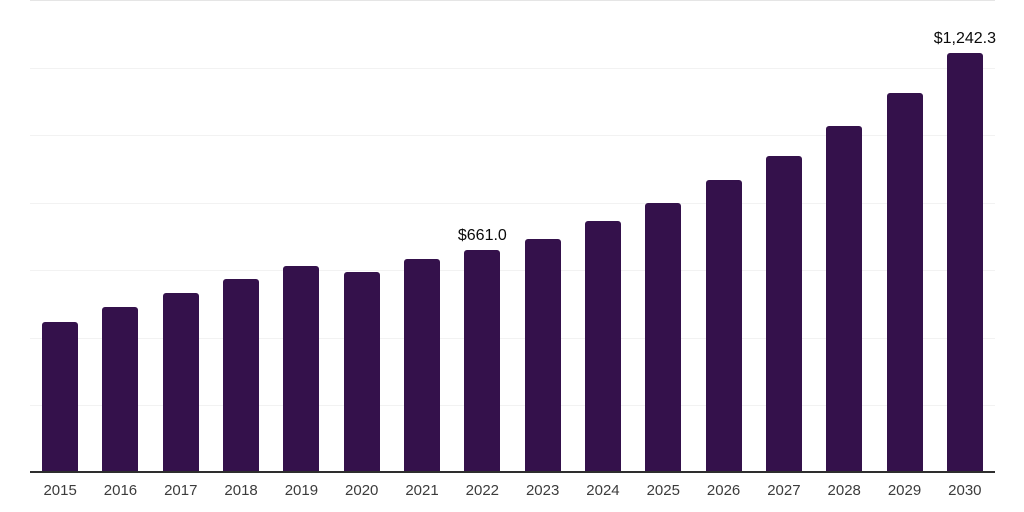 The image size is (1024, 512). I want to click on bar-slot-2029, so click(904, 236).